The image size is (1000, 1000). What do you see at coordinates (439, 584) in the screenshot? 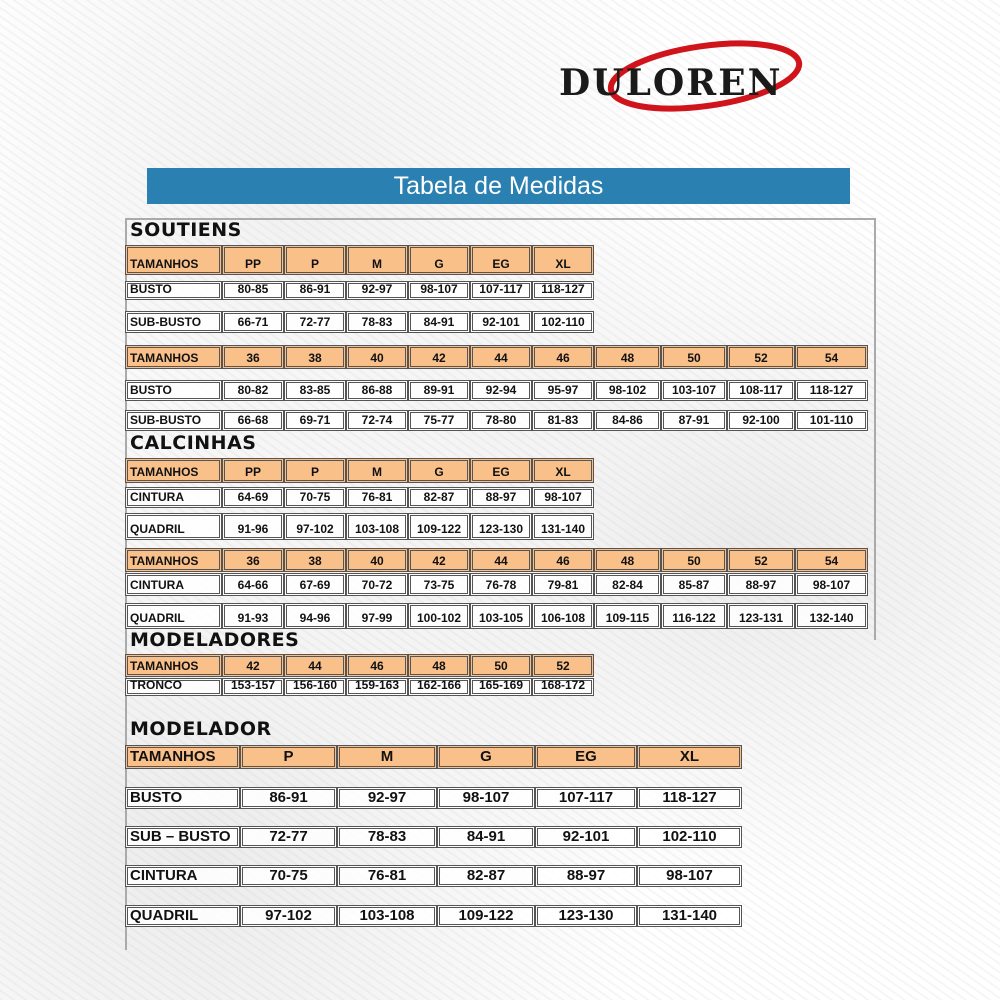
I see `measure-value-cell: 73-75` at bounding box center [439, 584].